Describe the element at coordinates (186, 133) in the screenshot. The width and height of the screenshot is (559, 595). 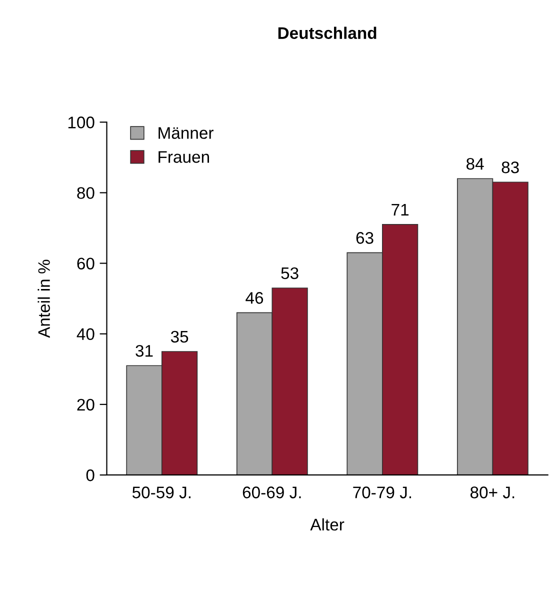
I see `legend-label: Männer` at that location.